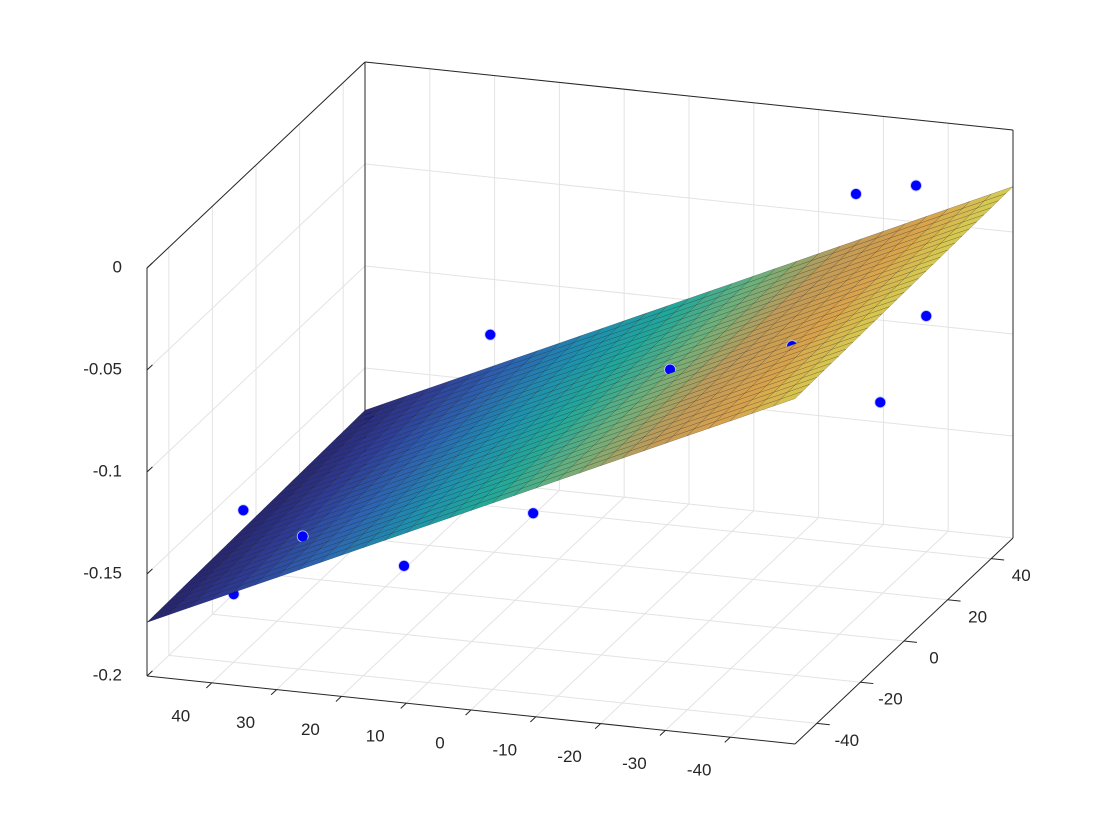 Image resolution: width=1120 pixels, height=840 pixels. I want to click on x-tick-label: -30, so click(634, 763).